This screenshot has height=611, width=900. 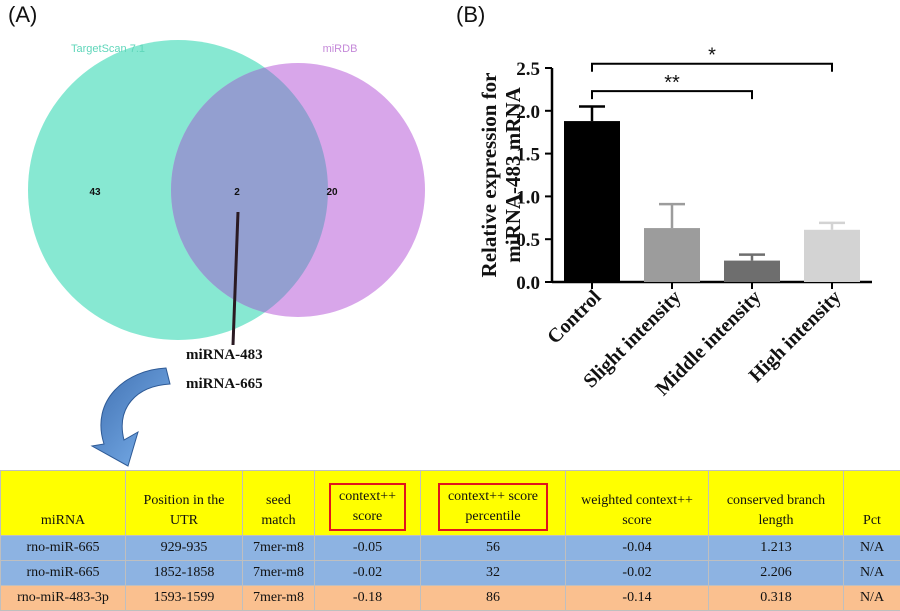 What do you see at coordinates (95, 192) in the screenshot?
I see `venn-left-count: 43` at bounding box center [95, 192].